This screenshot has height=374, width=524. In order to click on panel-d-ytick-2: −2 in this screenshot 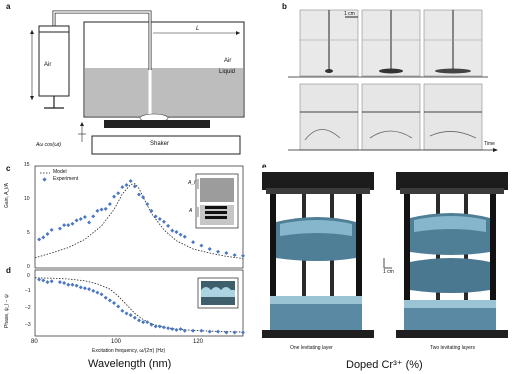, I will do `click(28, 308)`.